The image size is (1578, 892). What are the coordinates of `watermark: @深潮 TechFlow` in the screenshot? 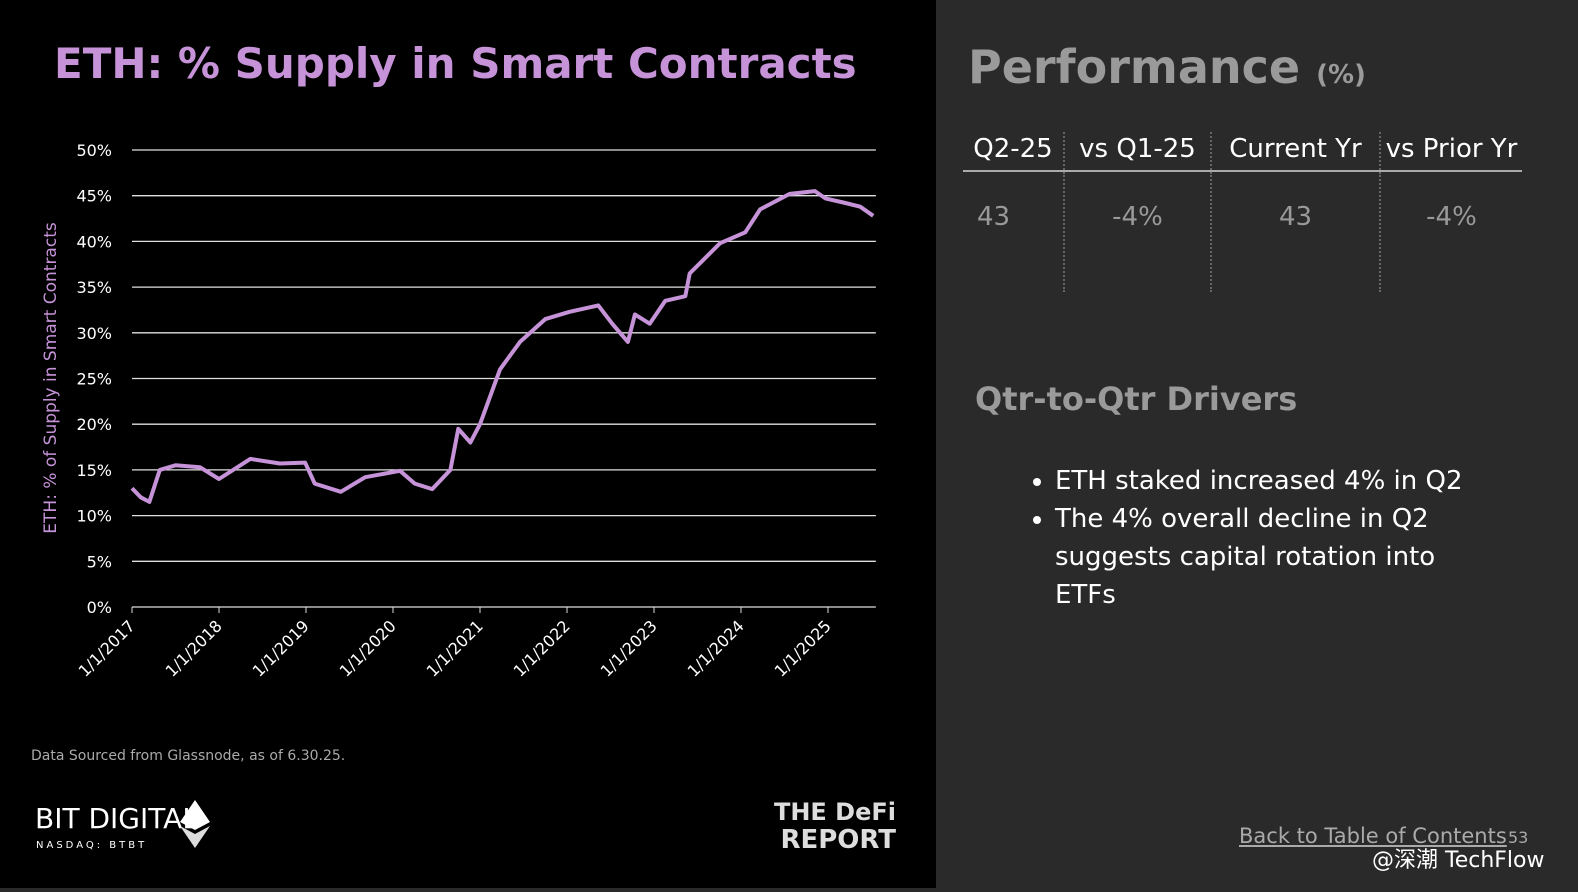 It's located at (1458, 860).